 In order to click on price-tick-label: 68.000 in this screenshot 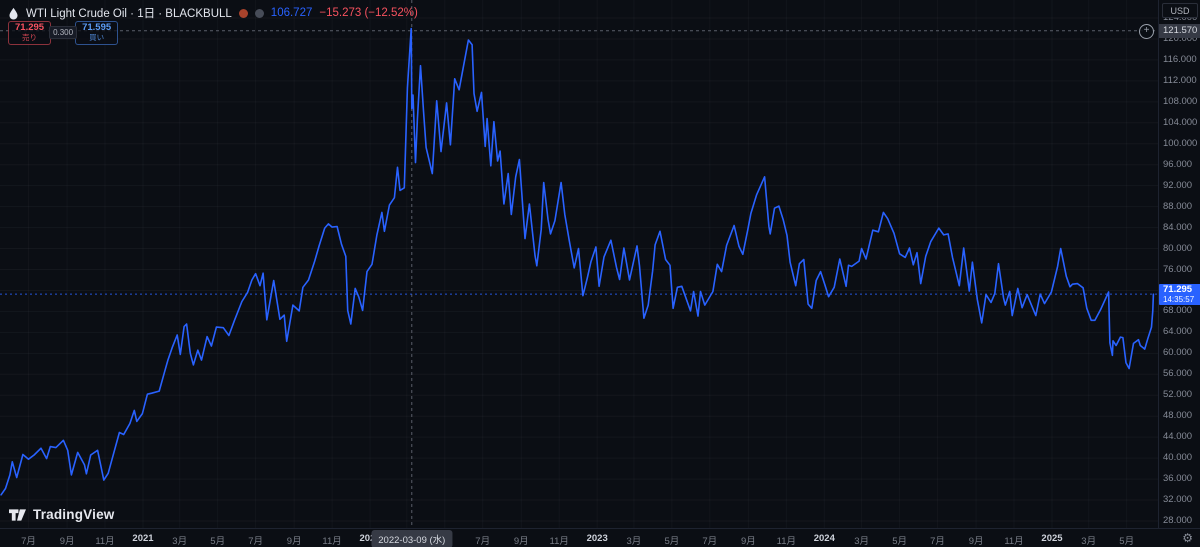, I will do `click(1178, 311)`.